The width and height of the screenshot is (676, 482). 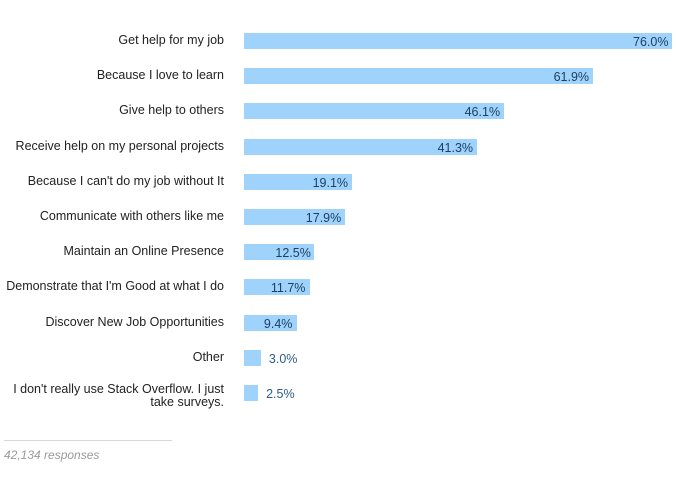 What do you see at coordinates (171, 110) in the screenshot?
I see `category-label: Give help to others` at bounding box center [171, 110].